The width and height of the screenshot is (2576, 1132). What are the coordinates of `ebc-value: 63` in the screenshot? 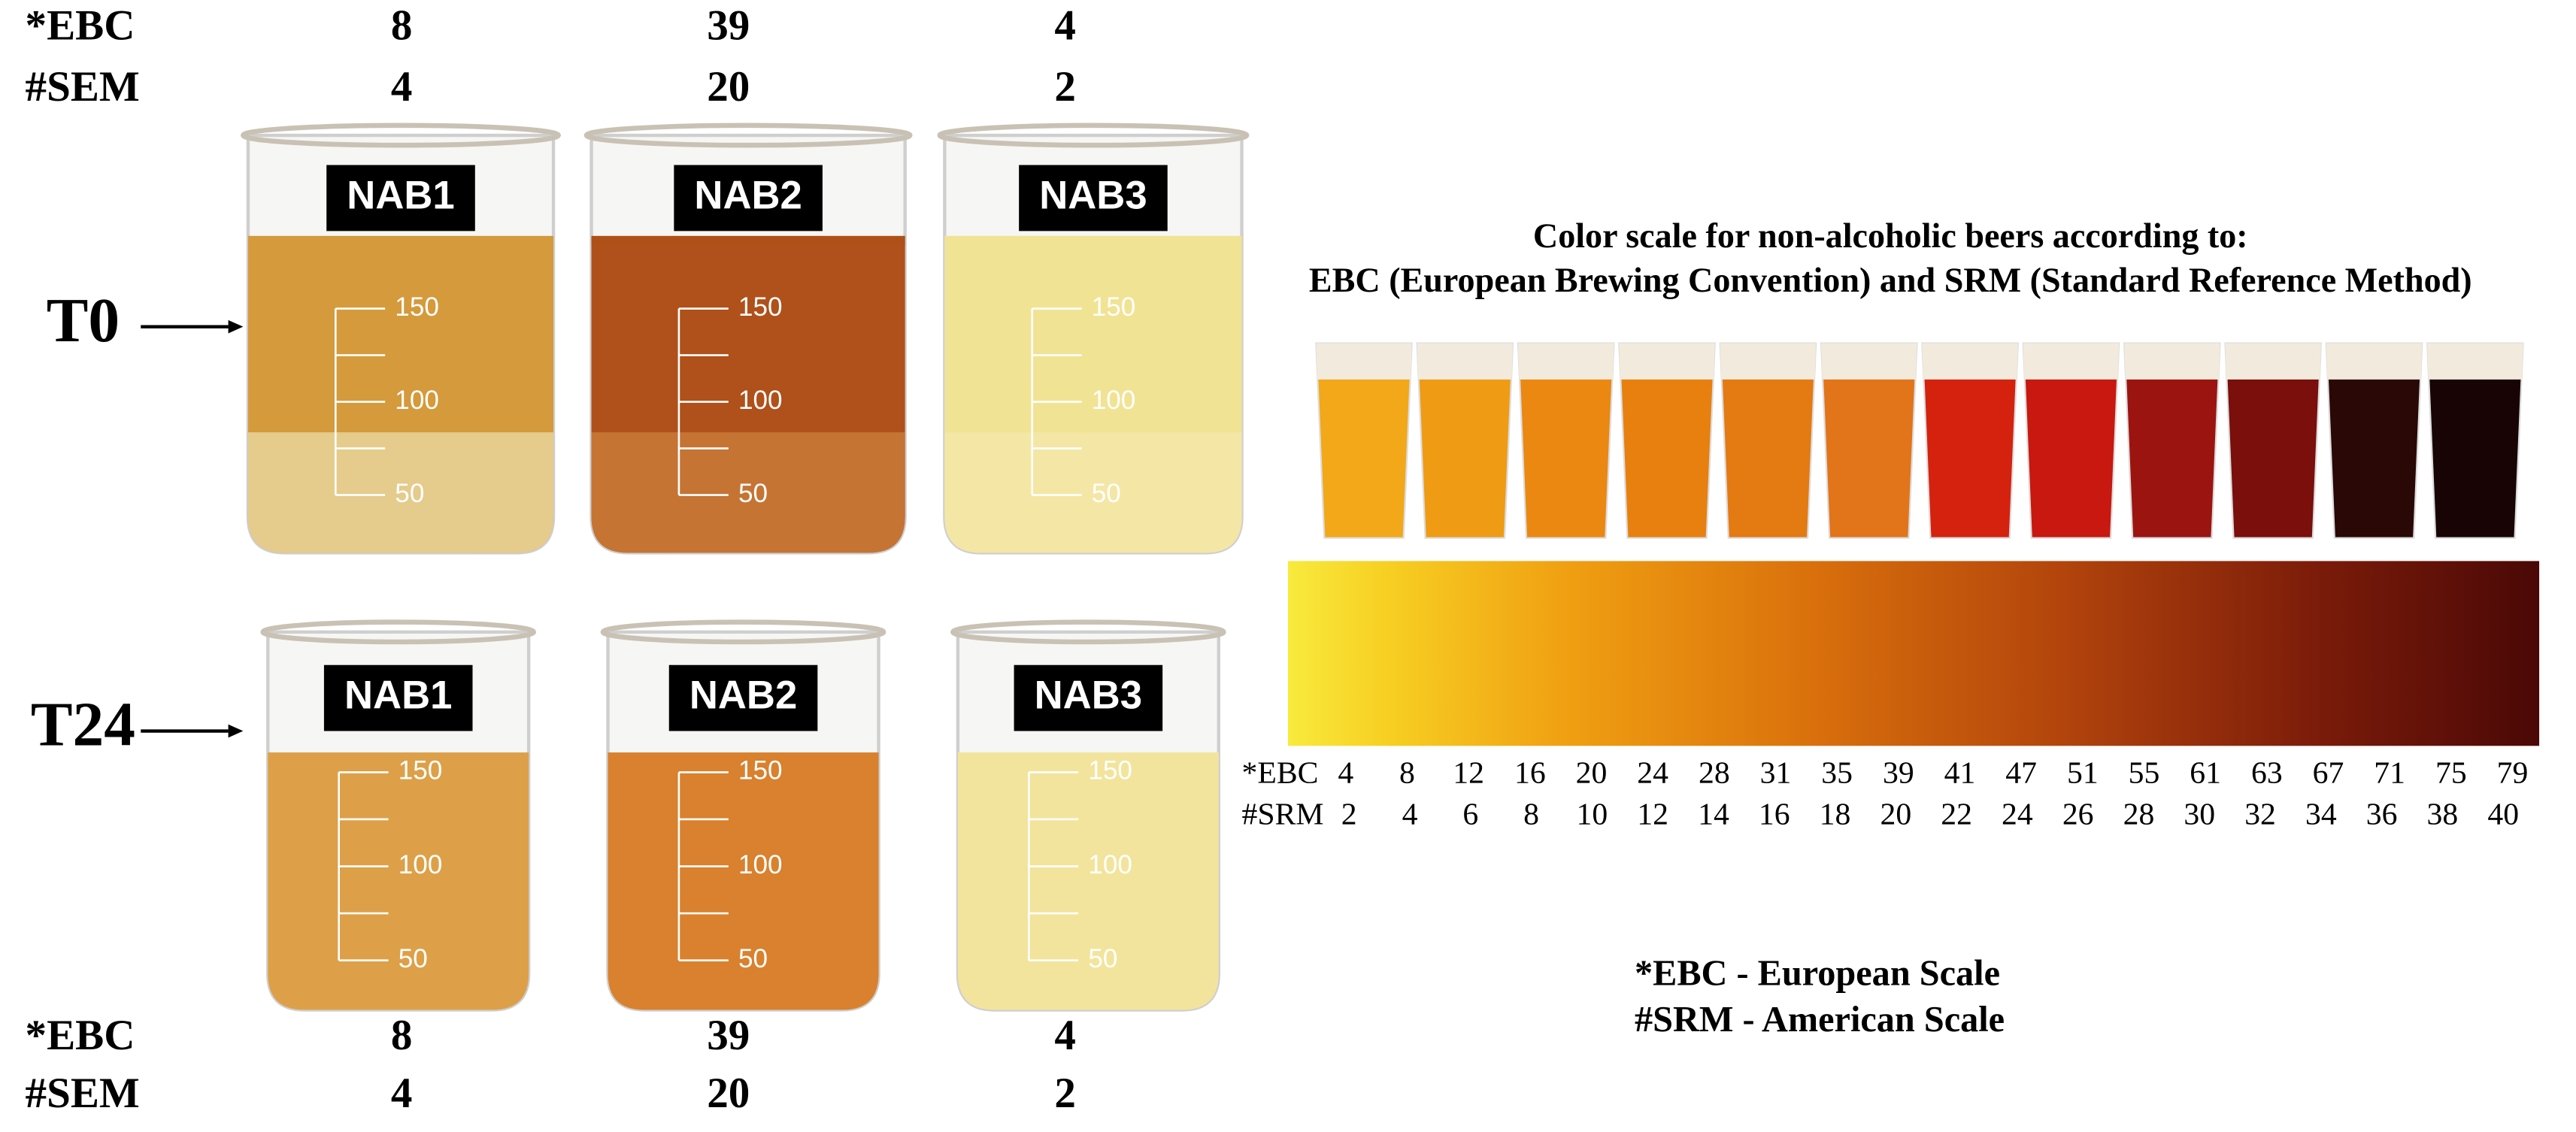 It's located at (2267, 772).